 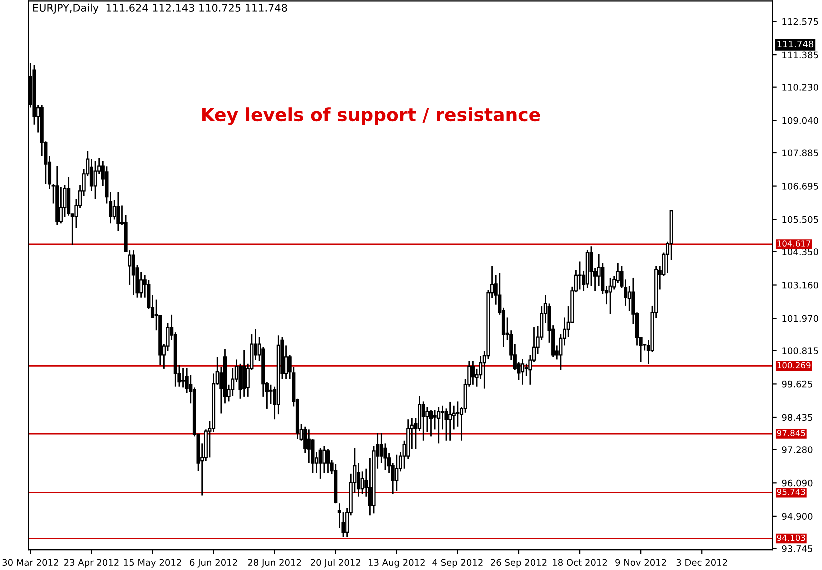 What do you see at coordinates (800, 252) in the screenshot?
I see `y-tick-label: 104.350` at bounding box center [800, 252].